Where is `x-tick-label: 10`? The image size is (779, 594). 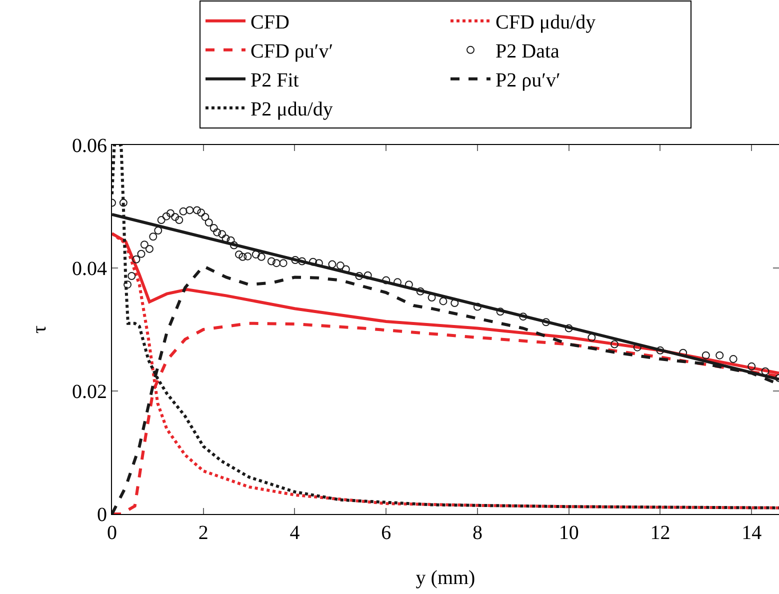 x-tick-label: 10 is located at coordinates (568, 533).